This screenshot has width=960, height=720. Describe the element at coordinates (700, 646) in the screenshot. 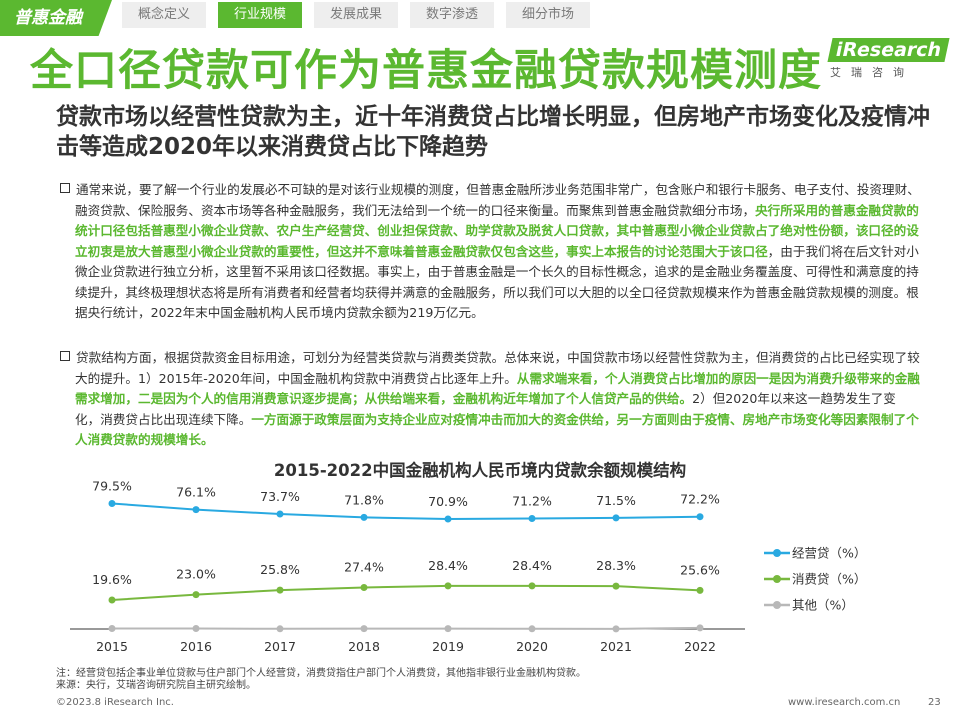

I see `x-tick-label: 2022` at that location.